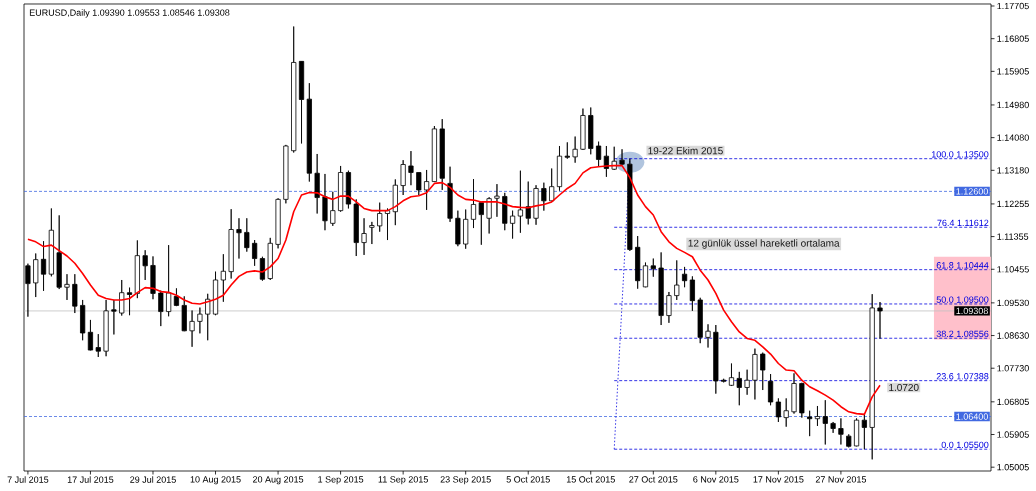  I want to click on y-tick-label: 1.07730, so click(1013, 368).